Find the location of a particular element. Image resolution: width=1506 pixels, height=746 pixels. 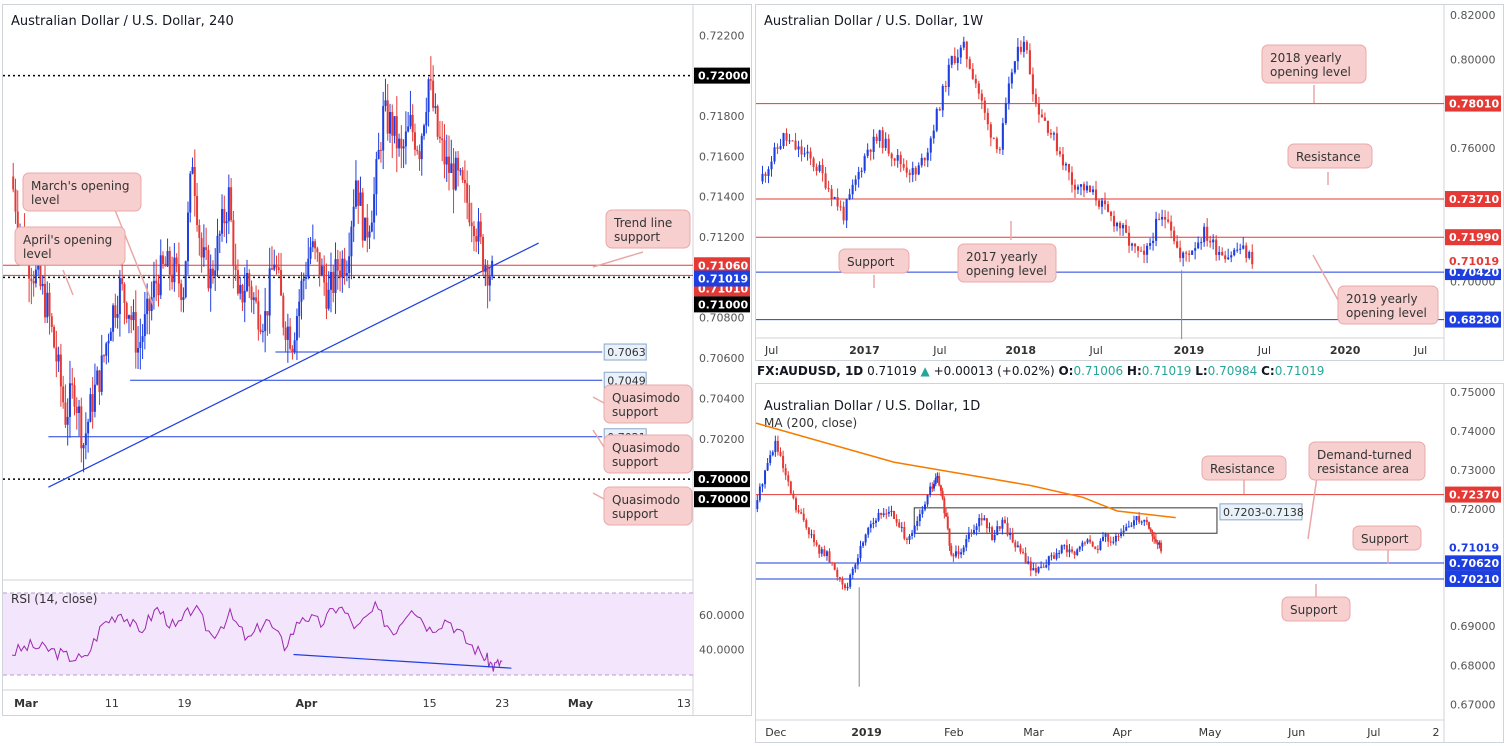

ma-200-line is located at coordinates (965, 470).